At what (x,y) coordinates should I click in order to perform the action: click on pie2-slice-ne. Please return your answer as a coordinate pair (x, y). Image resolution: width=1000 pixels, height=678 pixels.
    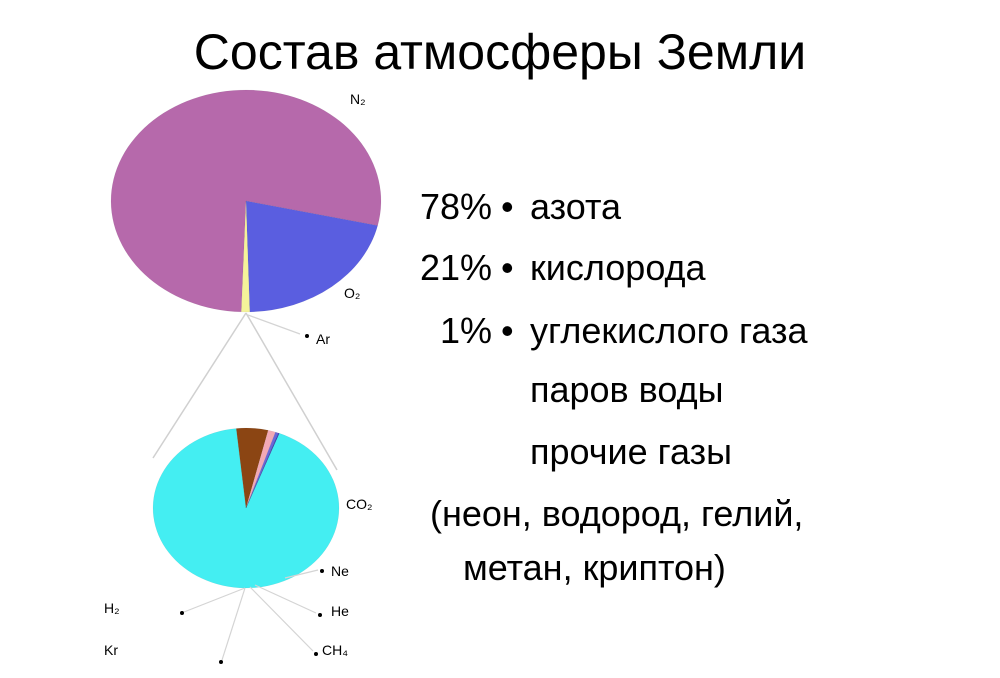
    Looking at the image, I should click on (252, 468).